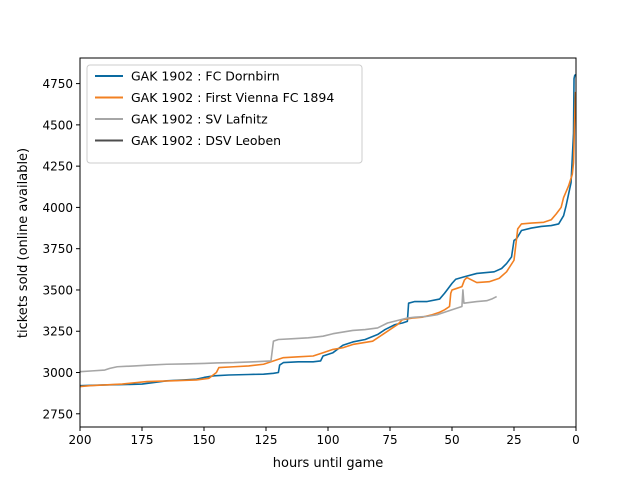  Describe the element at coordinates (57, 414) in the screenshot. I see `y-tick-label: 2750` at that location.